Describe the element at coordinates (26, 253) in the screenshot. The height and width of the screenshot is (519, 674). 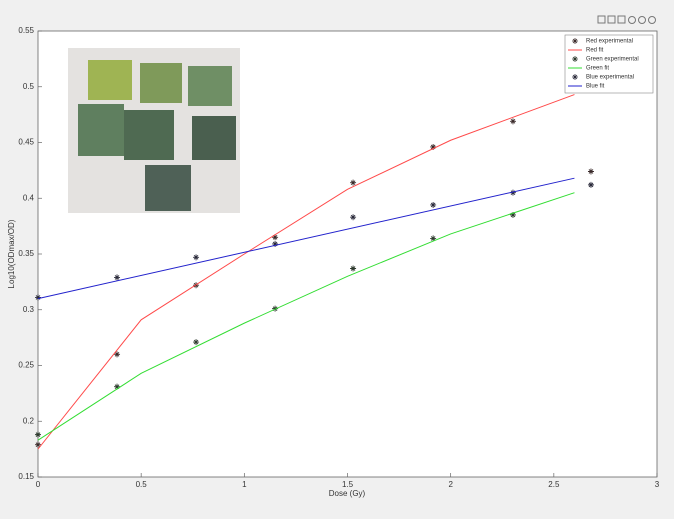
I see `y-tick-label: 0.35` at that location.